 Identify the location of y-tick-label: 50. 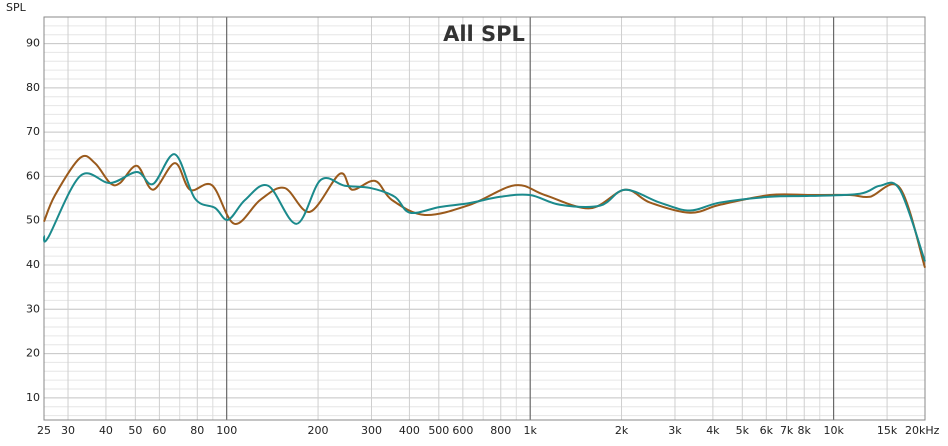
(33, 220).